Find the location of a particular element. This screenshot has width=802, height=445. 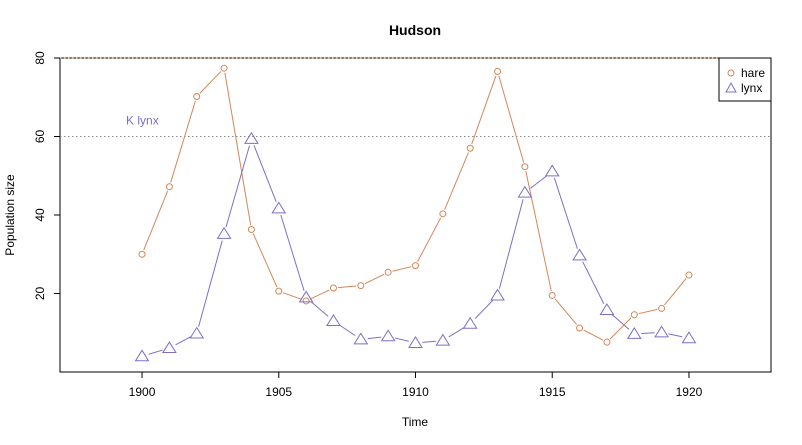

y-axis-label: Population size is located at coordinates (10, 215).